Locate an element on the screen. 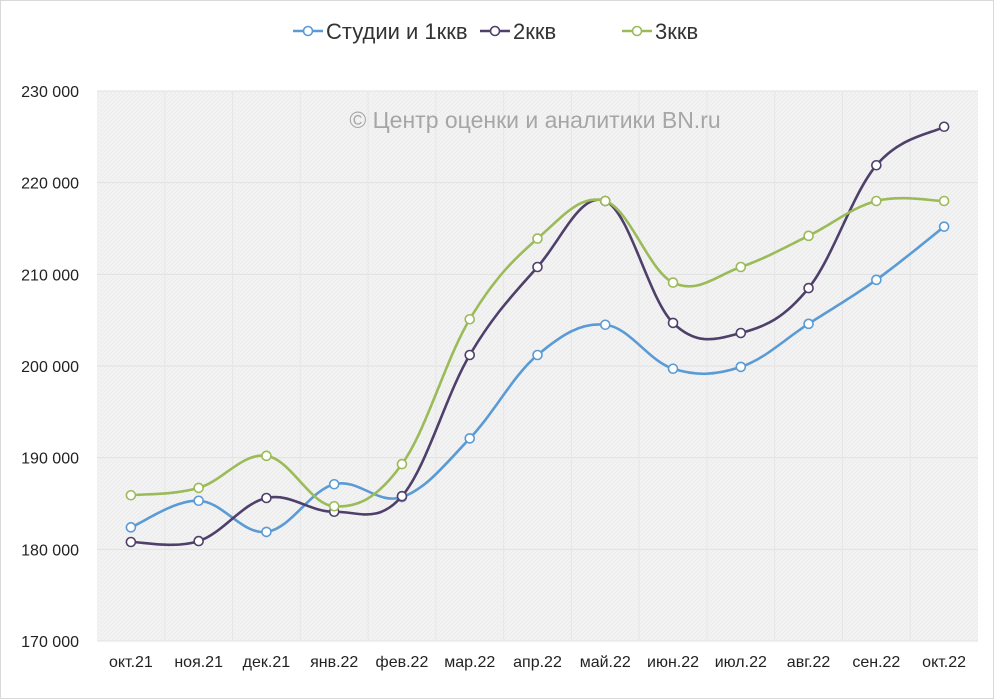  legend-item: Студии и 1ккв is located at coordinates (380, 31).